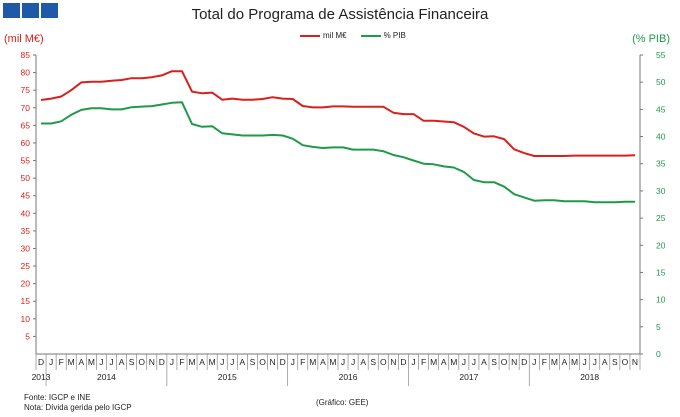  What do you see at coordinates (26, 161) in the screenshot?
I see `left-axis-tick-label: 55` at bounding box center [26, 161].